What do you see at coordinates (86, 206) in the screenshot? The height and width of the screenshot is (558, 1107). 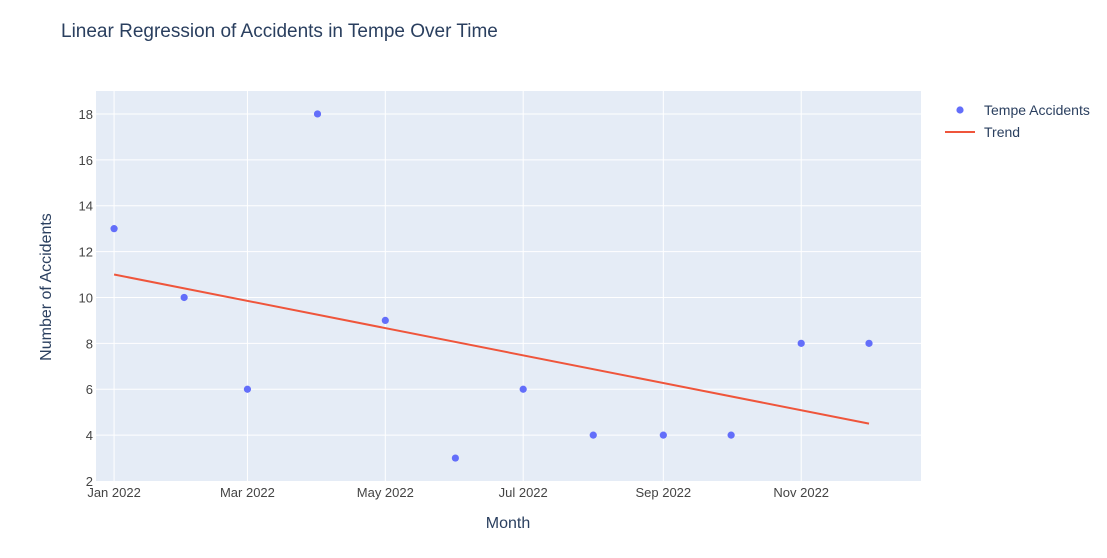 I see `y-tick-label: 14` at bounding box center [86, 206].